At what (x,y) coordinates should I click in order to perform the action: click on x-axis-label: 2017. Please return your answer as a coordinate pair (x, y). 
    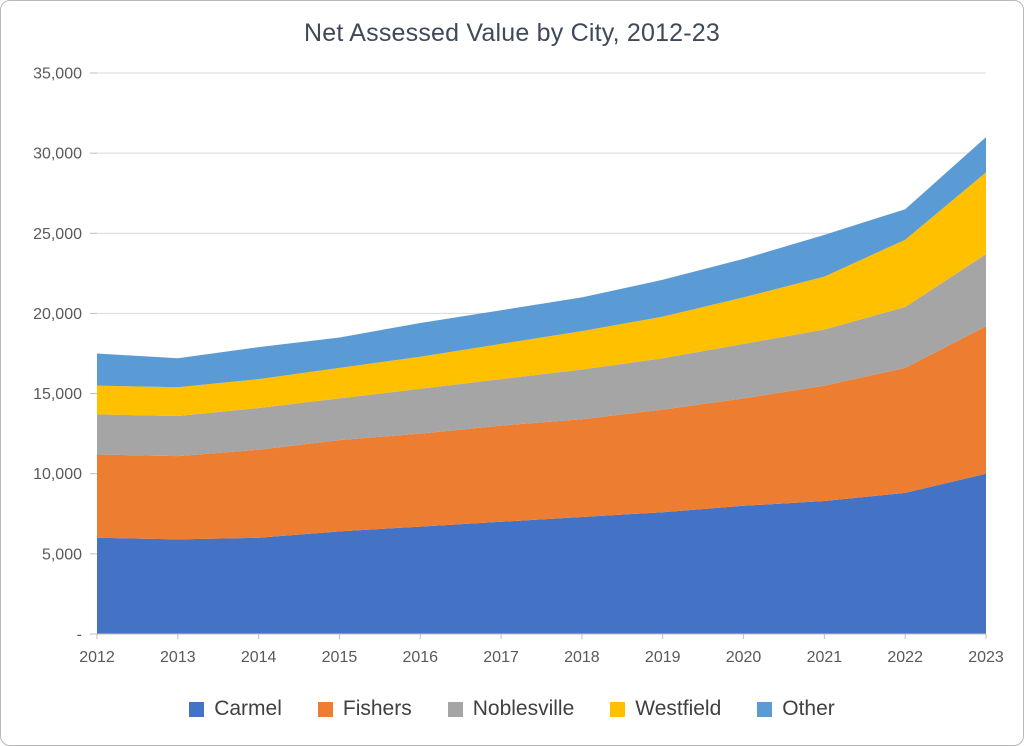
    Looking at the image, I should click on (501, 657).